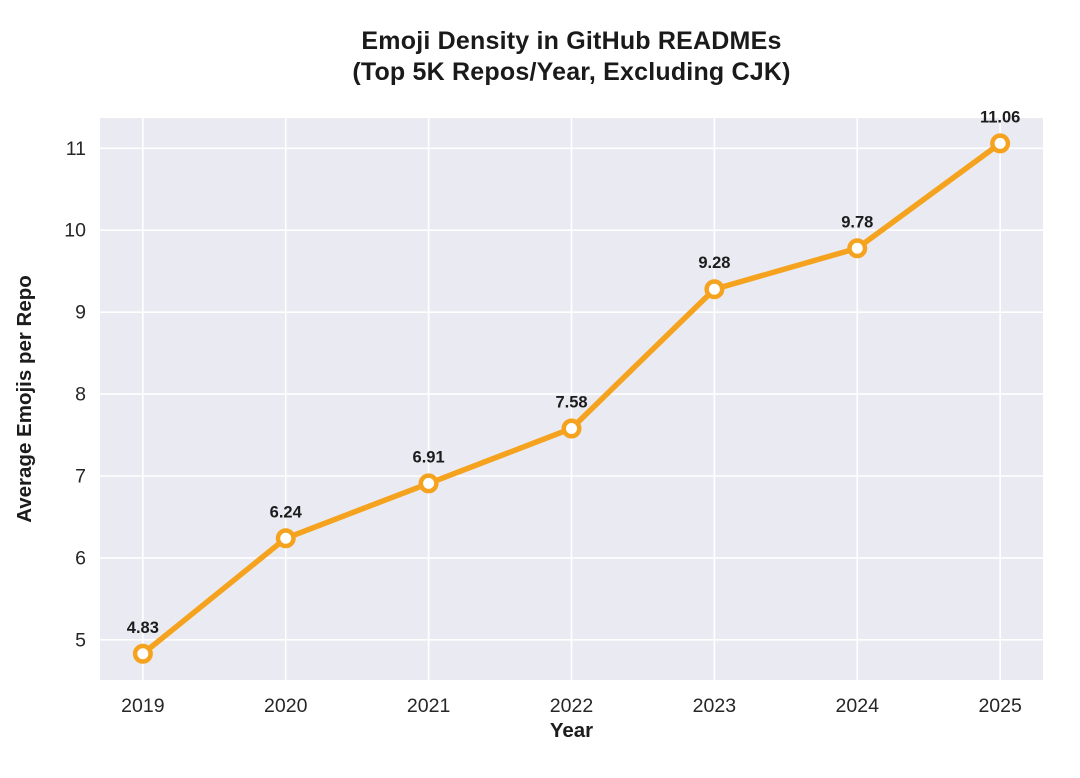 The width and height of the screenshot is (1080, 778). Describe the element at coordinates (80, 313) in the screenshot. I see `y-tick-label: 9` at that location.